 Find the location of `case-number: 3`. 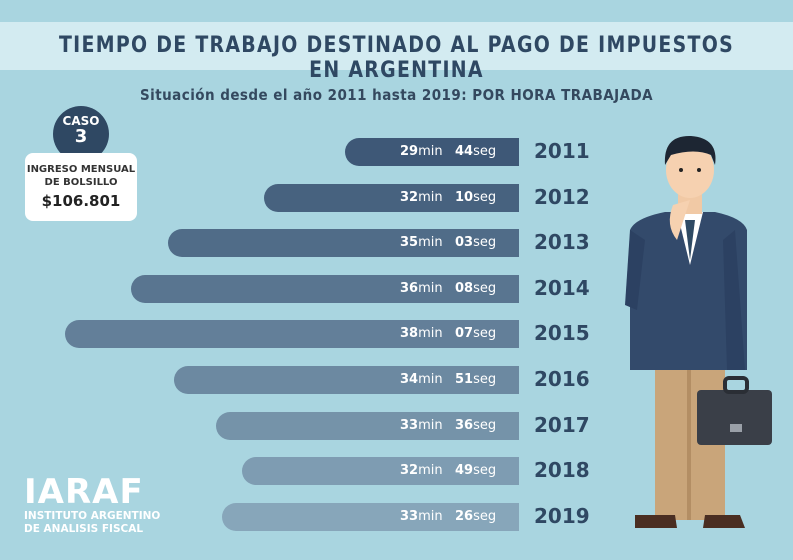

case-number: 3 is located at coordinates (81, 136).